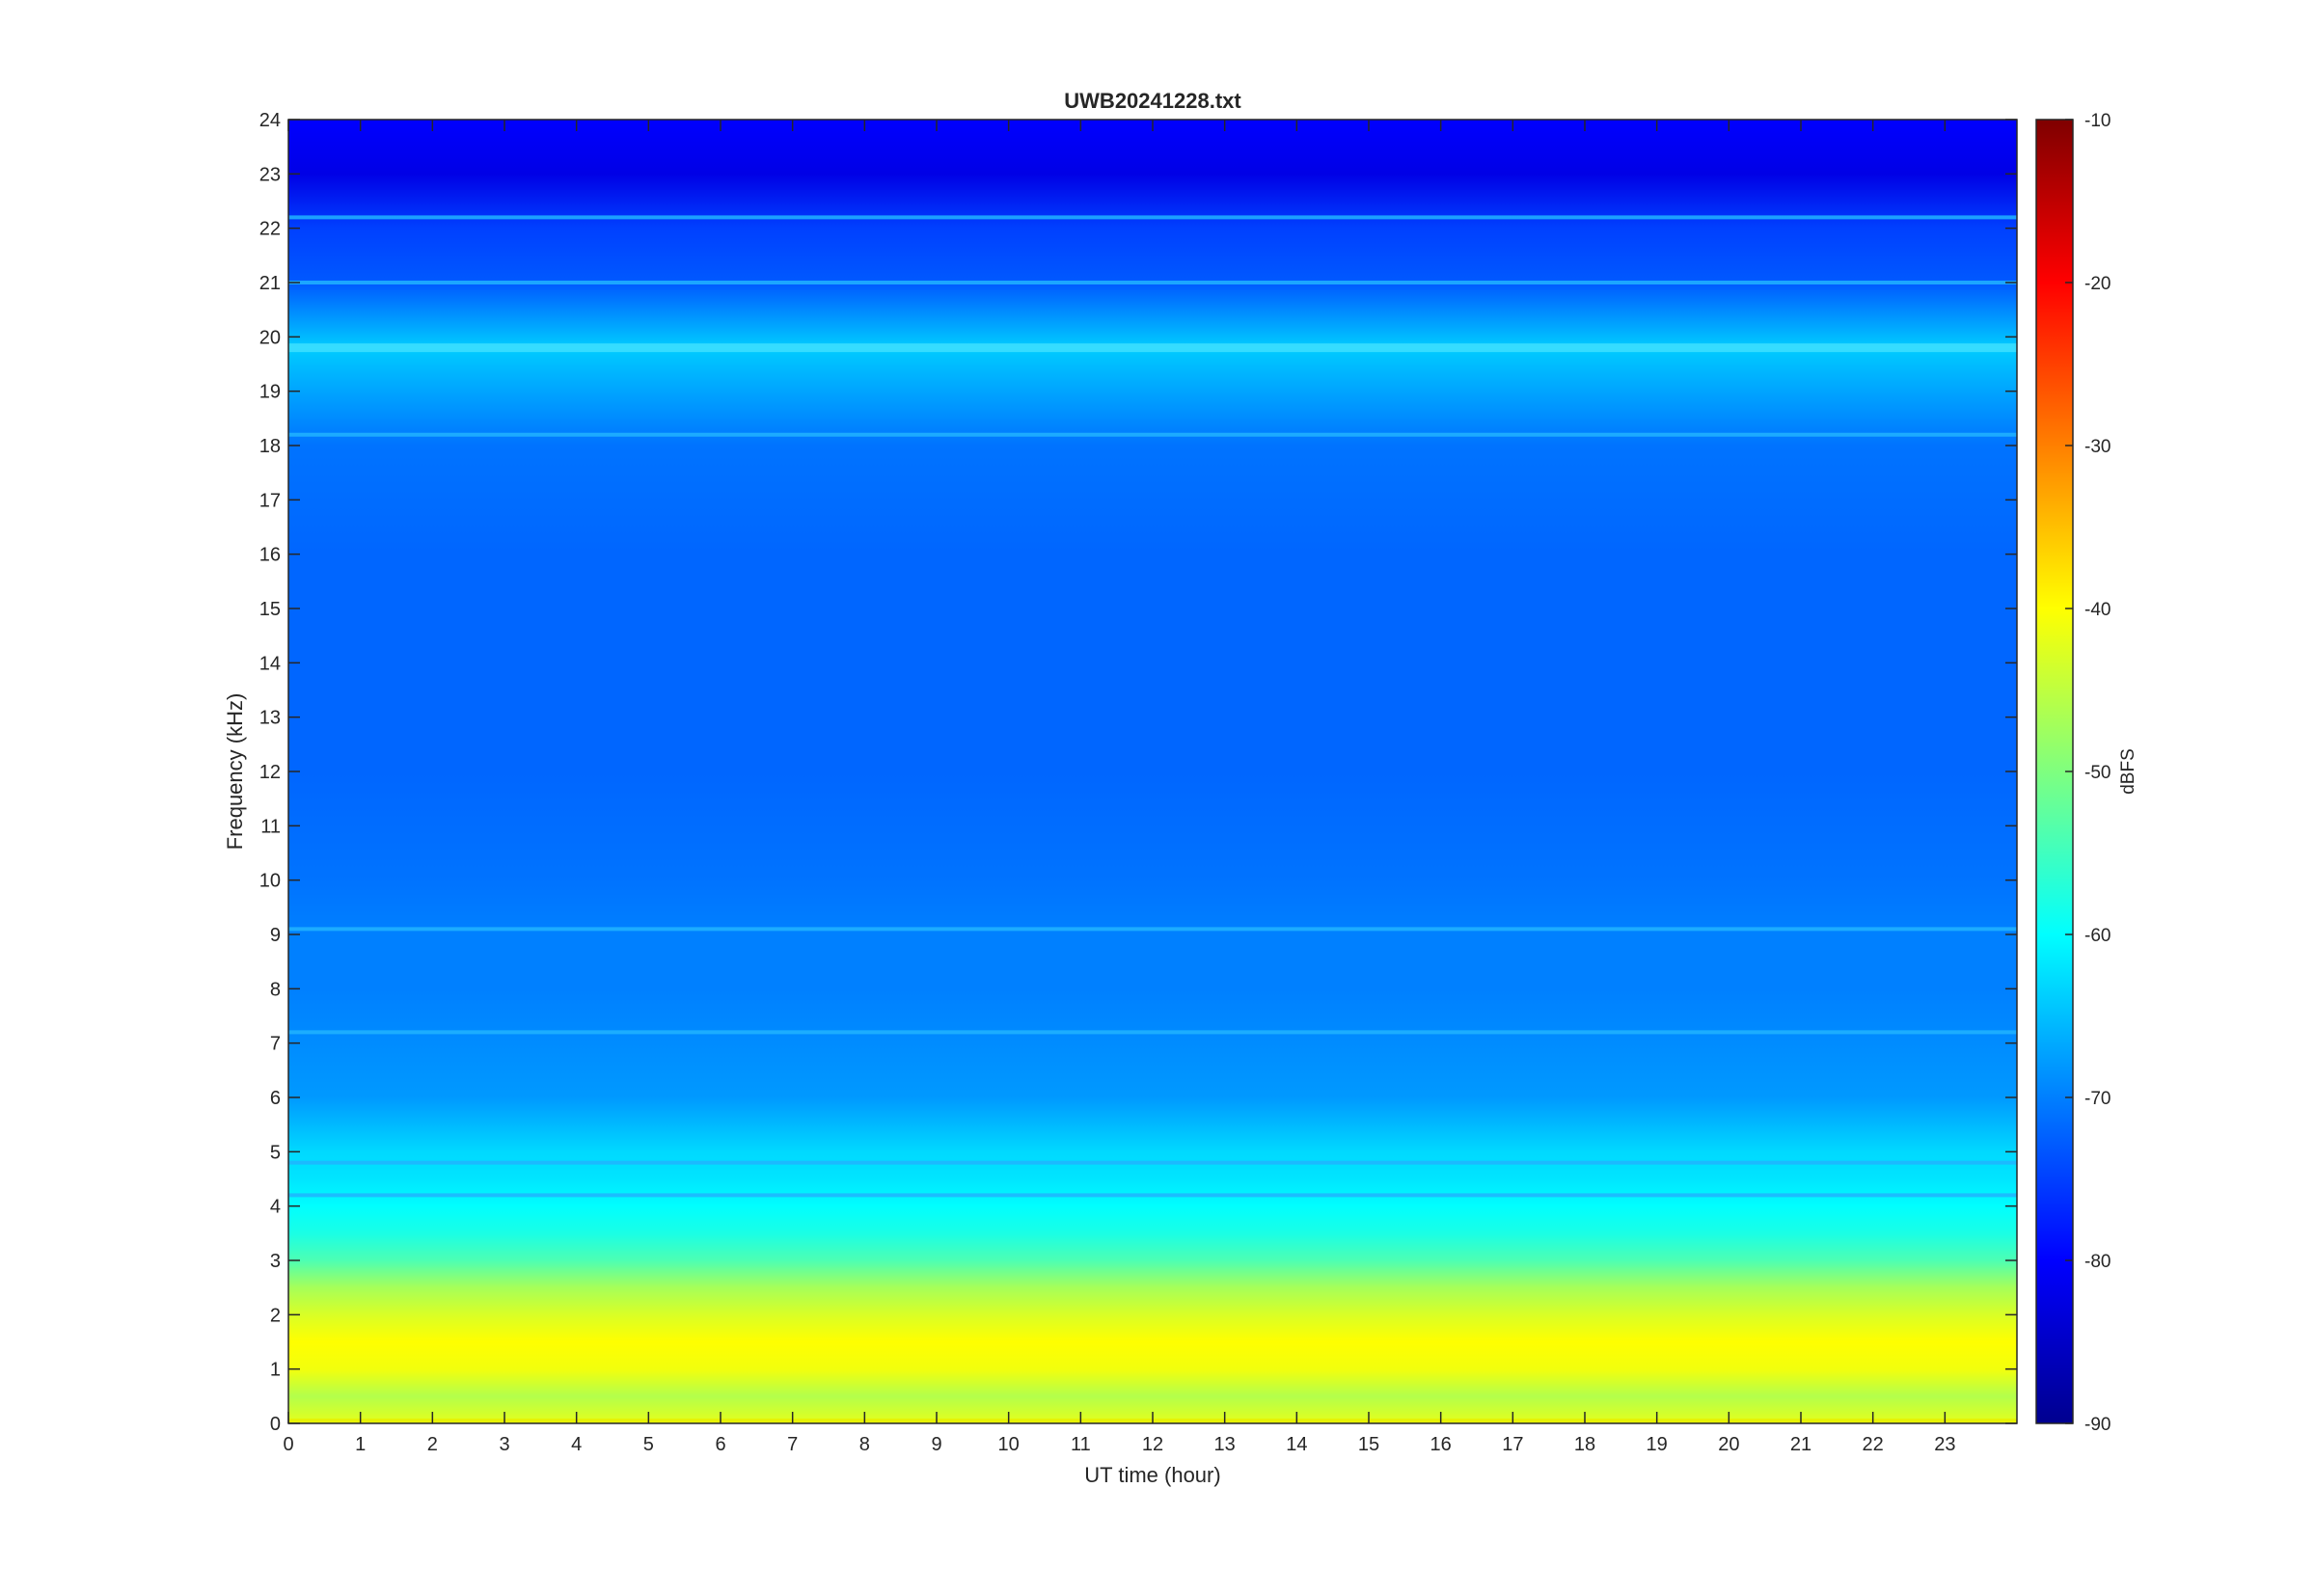 This screenshot has width=2315, height=1596. I want to click on y-tick-label: 1, so click(276, 1371).